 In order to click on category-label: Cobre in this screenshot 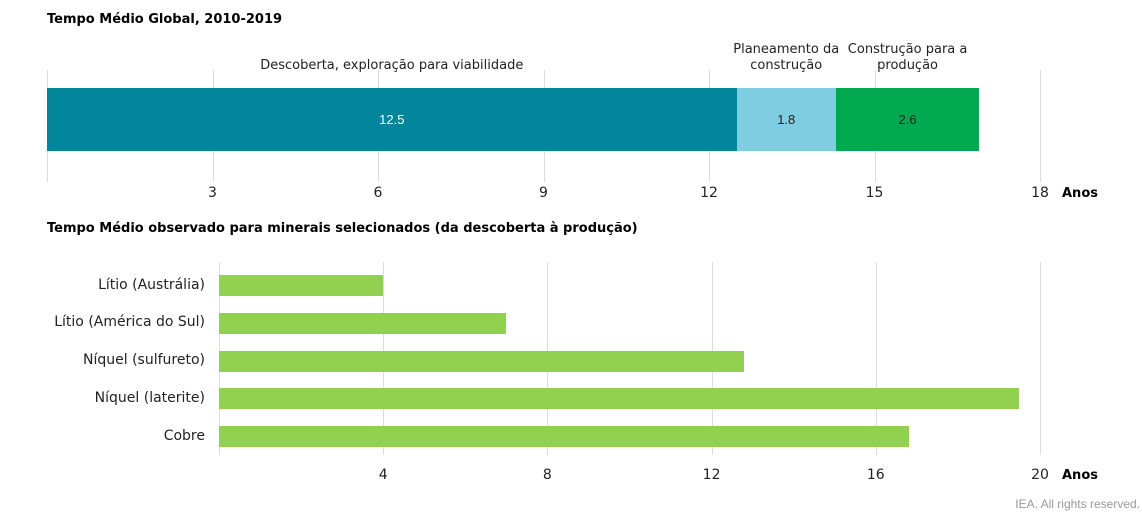, I will do `click(184, 435)`.